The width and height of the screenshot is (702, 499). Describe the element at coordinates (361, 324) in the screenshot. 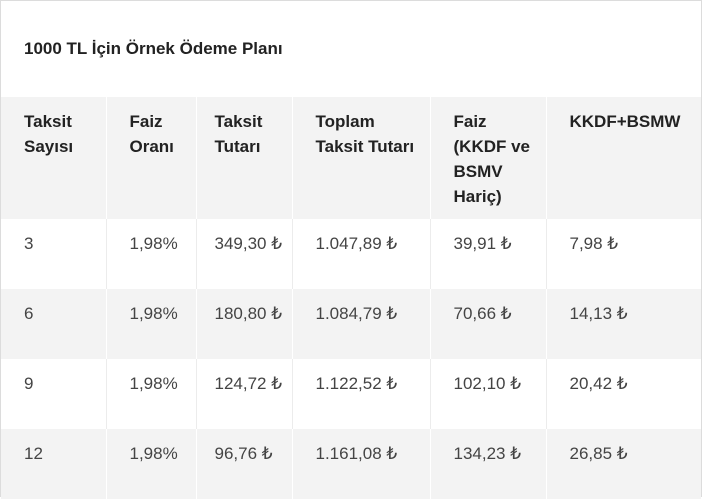

I see `cell-total-installment-amount: 1.084,79 ₺` at that location.